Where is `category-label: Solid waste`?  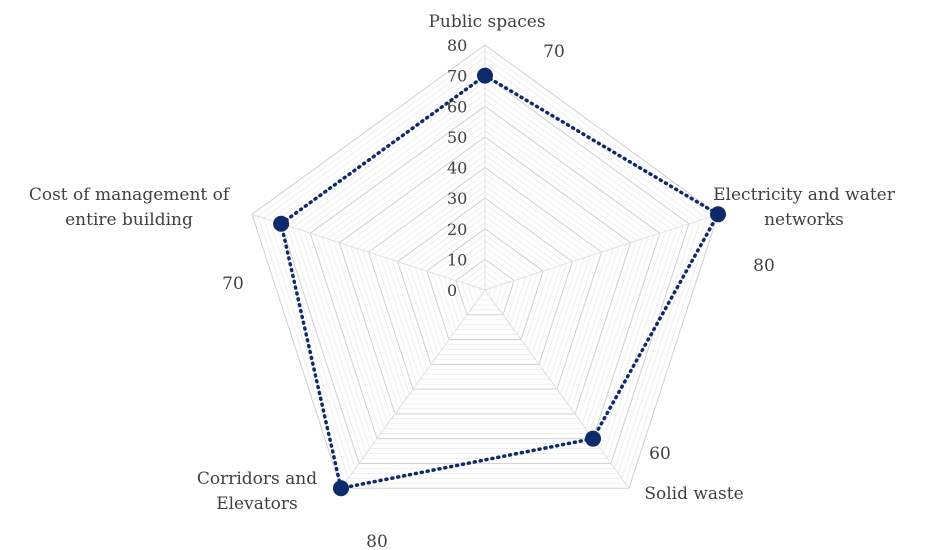
category-label: Solid waste is located at coordinates (693, 494).